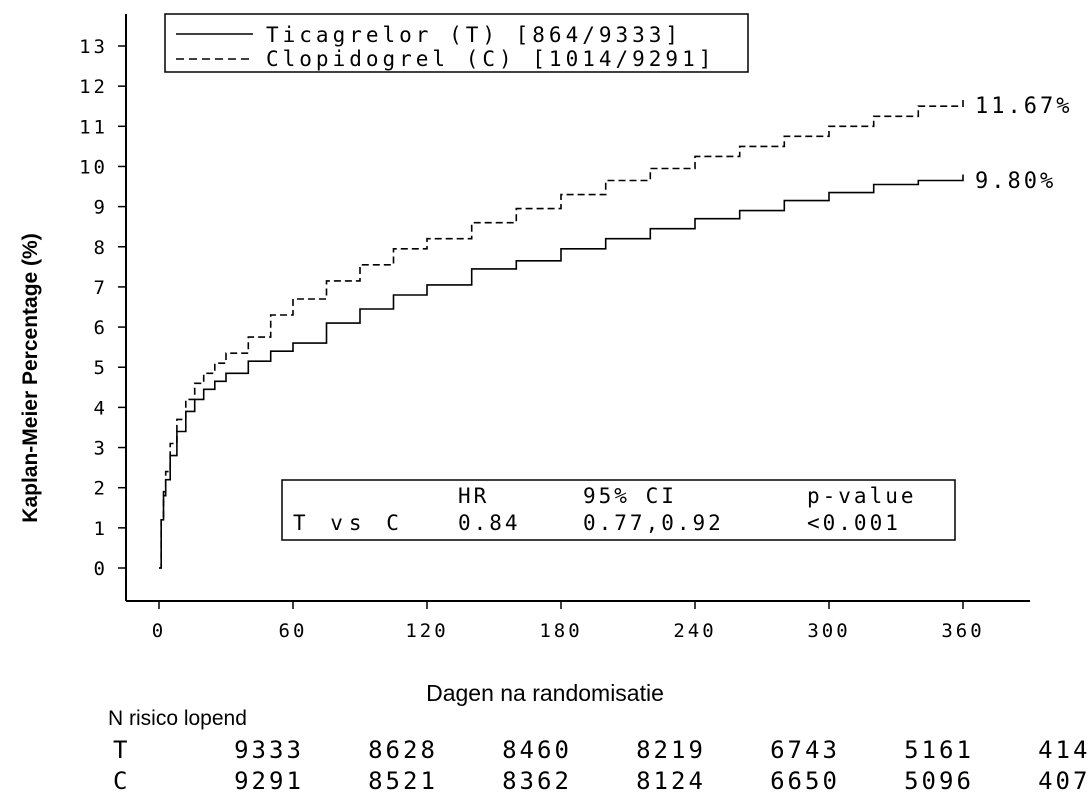 Image resolution: width=1089 pixels, height=796 pixels. What do you see at coordinates (293, 631) in the screenshot?
I see `x-tick-label: 60` at bounding box center [293, 631].